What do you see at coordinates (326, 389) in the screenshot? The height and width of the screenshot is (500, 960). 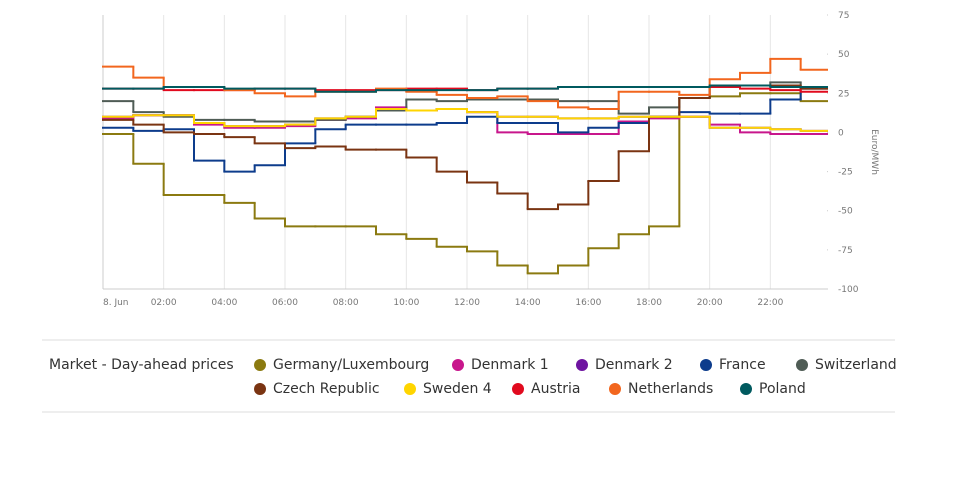 I see `legend-label: Czech Republic` at bounding box center [326, 389].